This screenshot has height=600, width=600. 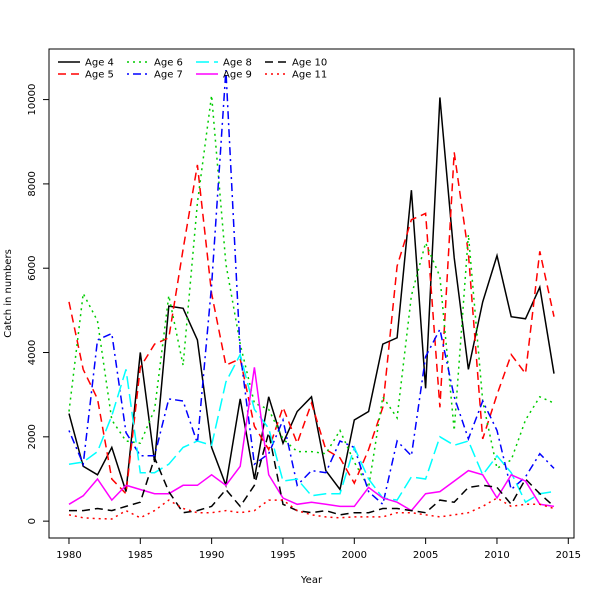 What do you see at coordinates (309, 63) in the screenshot?
I see `legend-label-7: Age 10` at bounding box center [309, 63].